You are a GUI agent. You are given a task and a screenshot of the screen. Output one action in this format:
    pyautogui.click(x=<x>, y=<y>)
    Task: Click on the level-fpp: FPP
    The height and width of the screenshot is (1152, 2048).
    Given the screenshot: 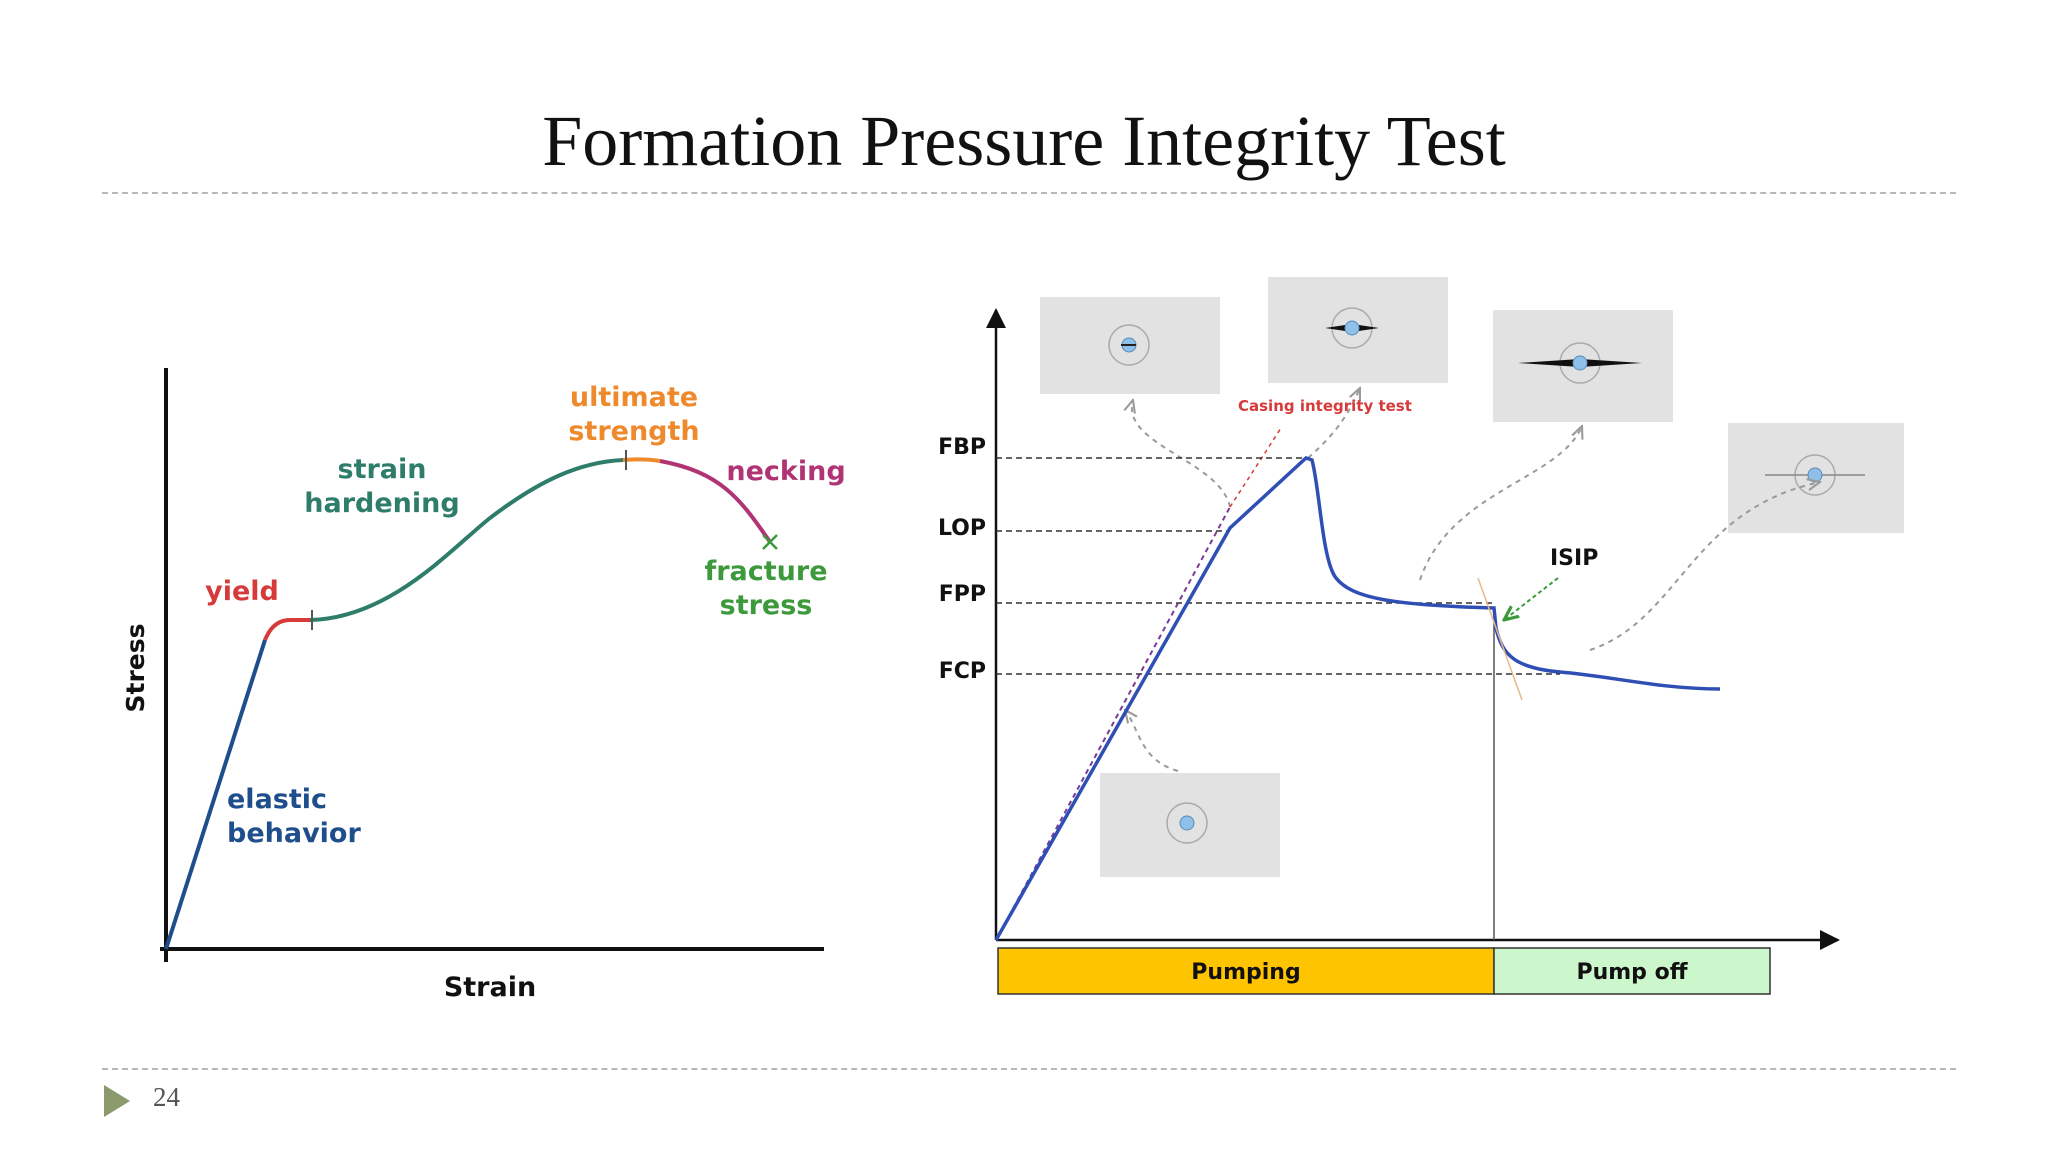 What is the action you would take?
    pyautogui.click(x=962, y=594)
    